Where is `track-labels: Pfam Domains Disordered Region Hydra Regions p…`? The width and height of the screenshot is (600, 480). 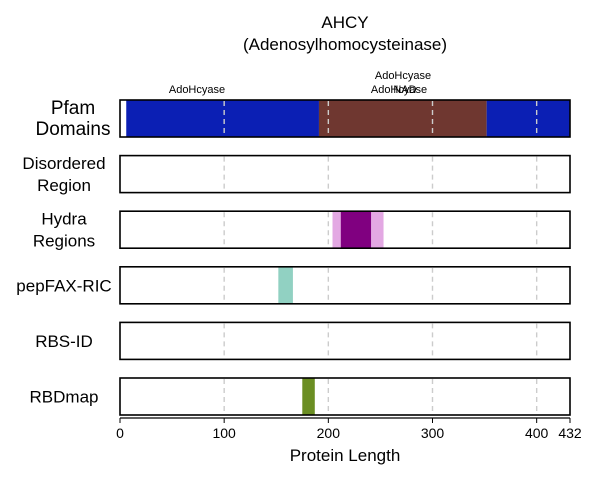
track-labels: Pfam Domains Disordered Region Hydra Regions p… is located at coordinates (63, 252).